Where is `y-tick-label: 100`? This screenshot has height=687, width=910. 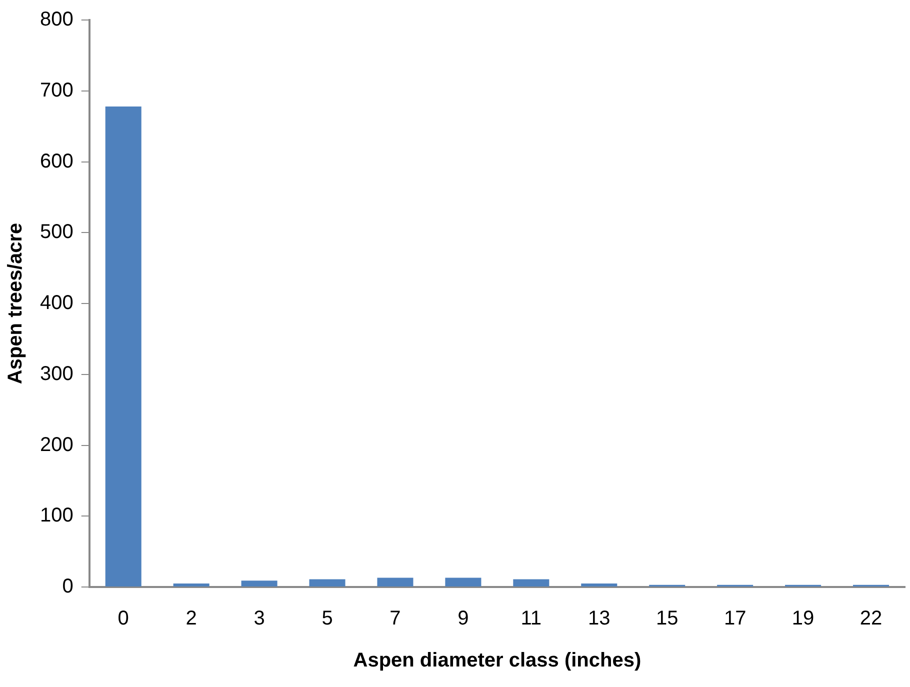
y-tick-label: 100 is located at coordinates (57, 515).